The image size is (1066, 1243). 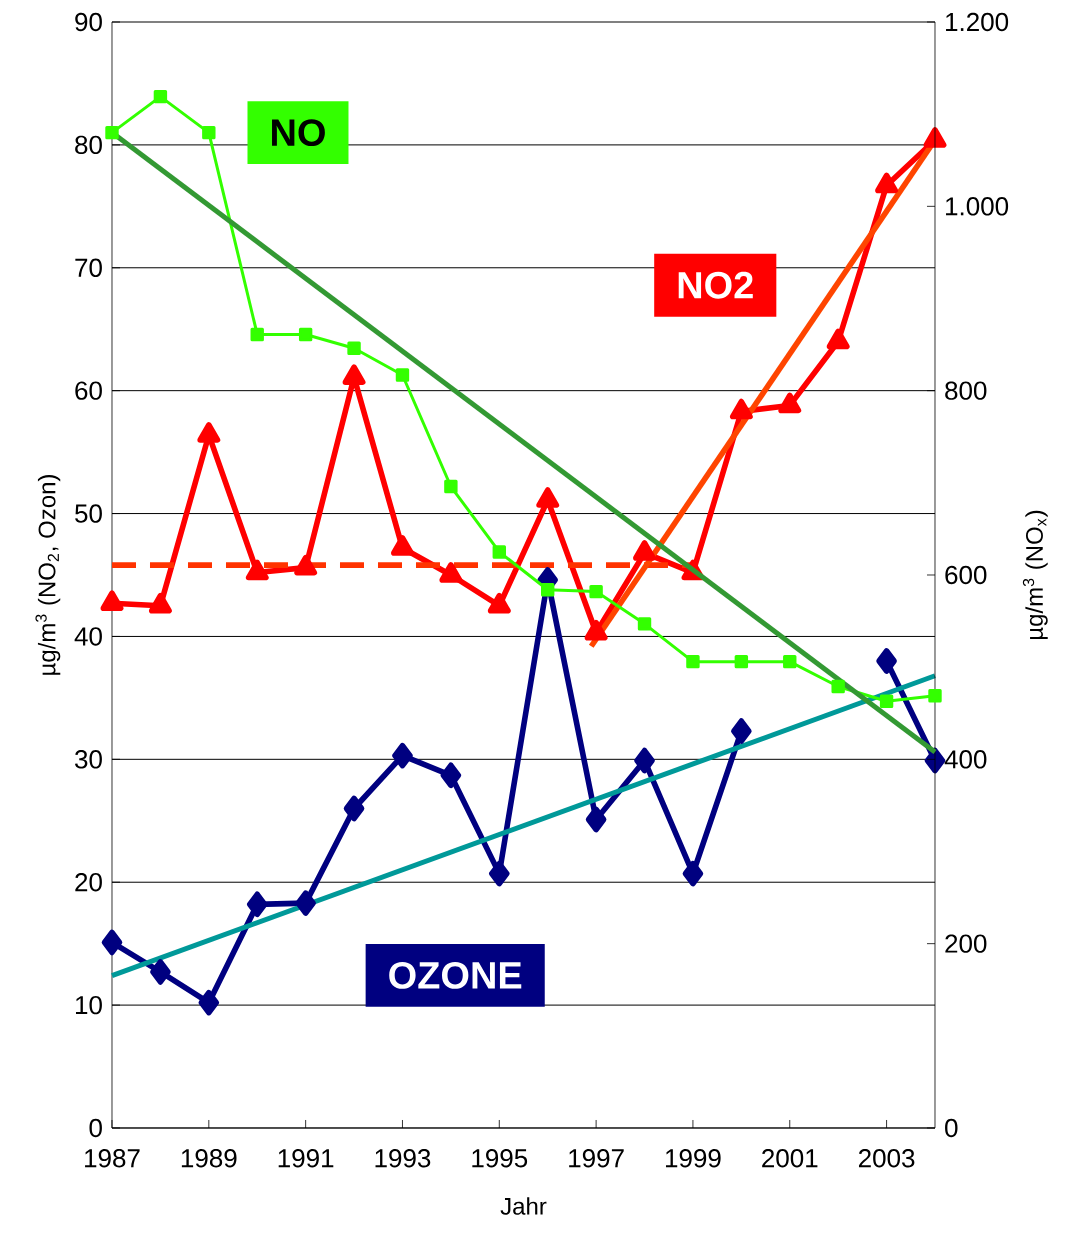 I want to click on text: OZONE, so click(x=455, y=975).